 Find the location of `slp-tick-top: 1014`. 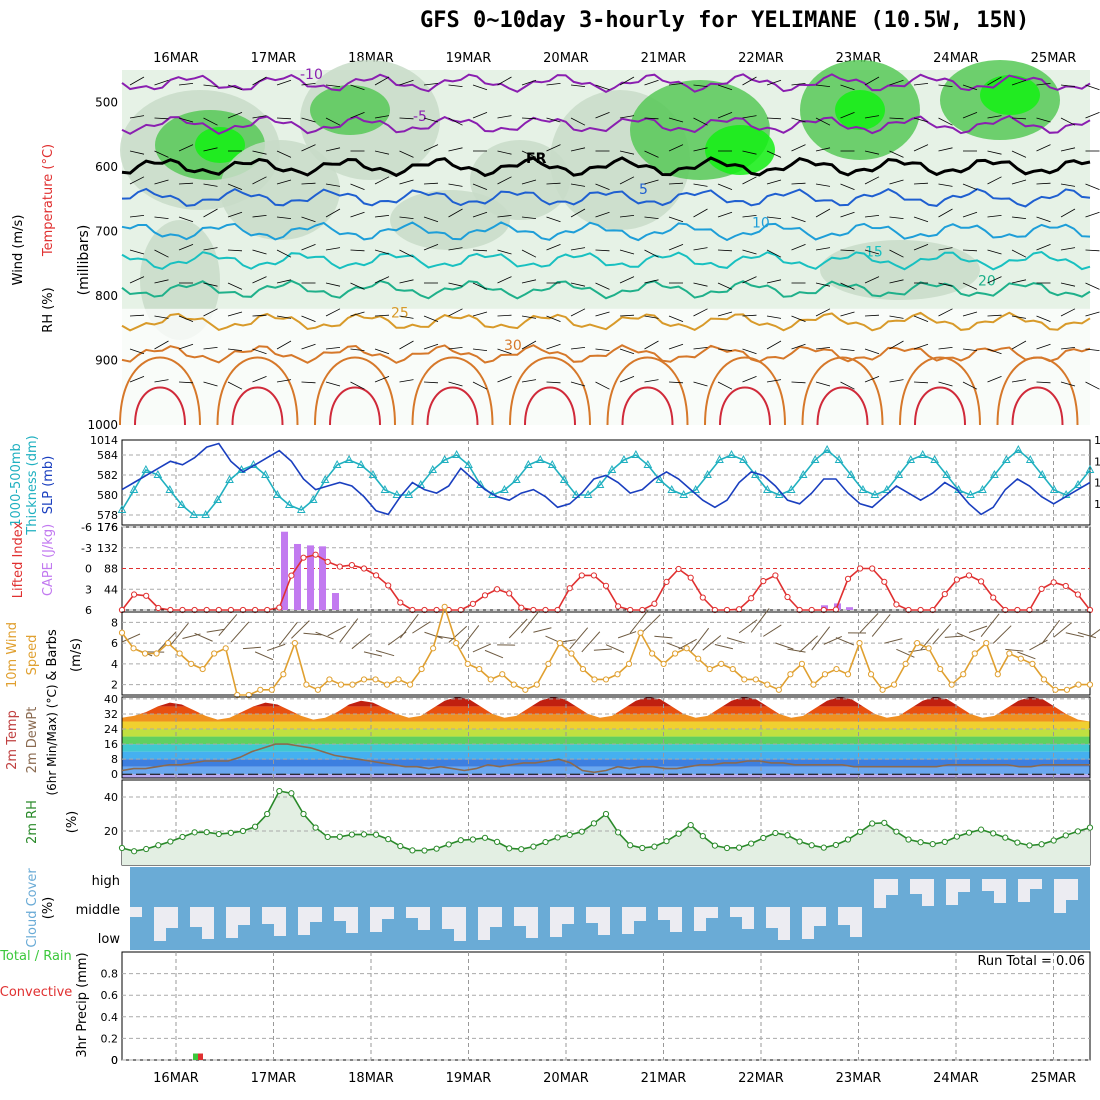

slp-tick-top: 1014 is located at coordinates (104, 440).